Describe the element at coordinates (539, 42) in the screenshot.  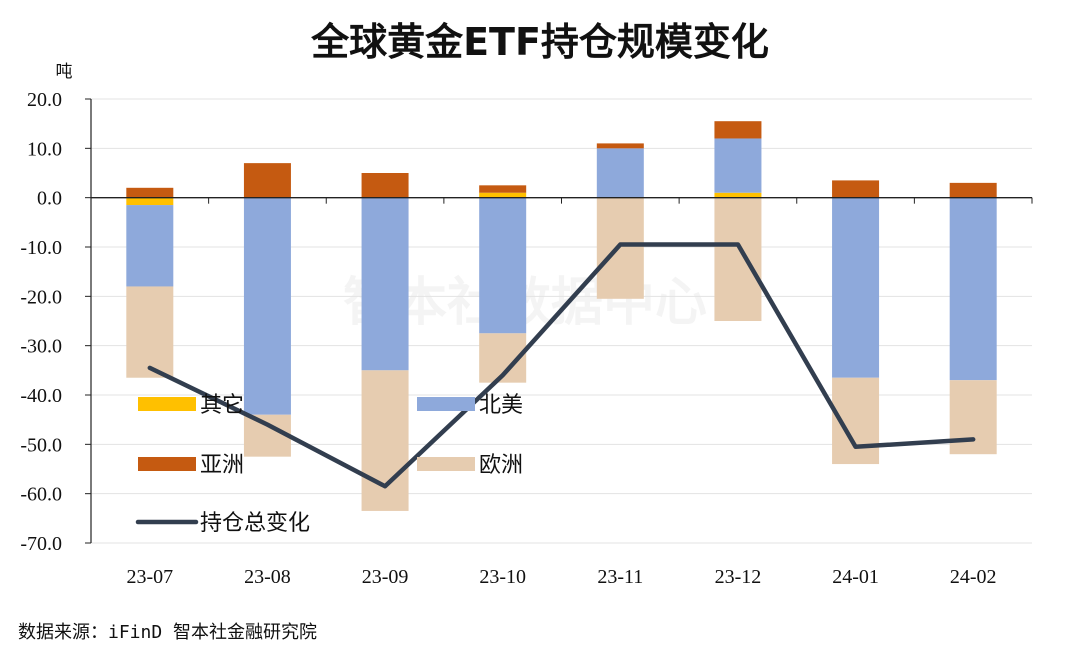
I see `chart-title: 全球黄金ETF持仓规模变化` at that location.